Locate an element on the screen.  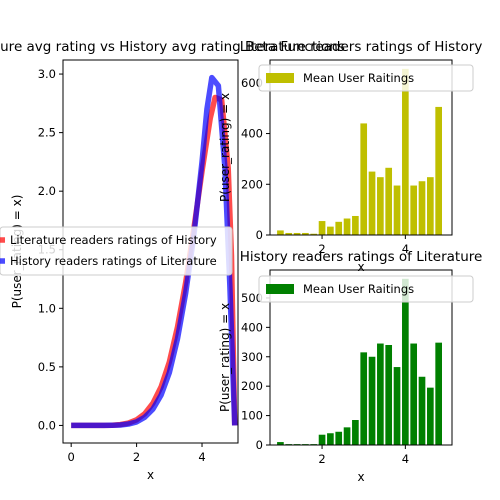
y-tick-label: 100 is located at coordinates (252, 416).